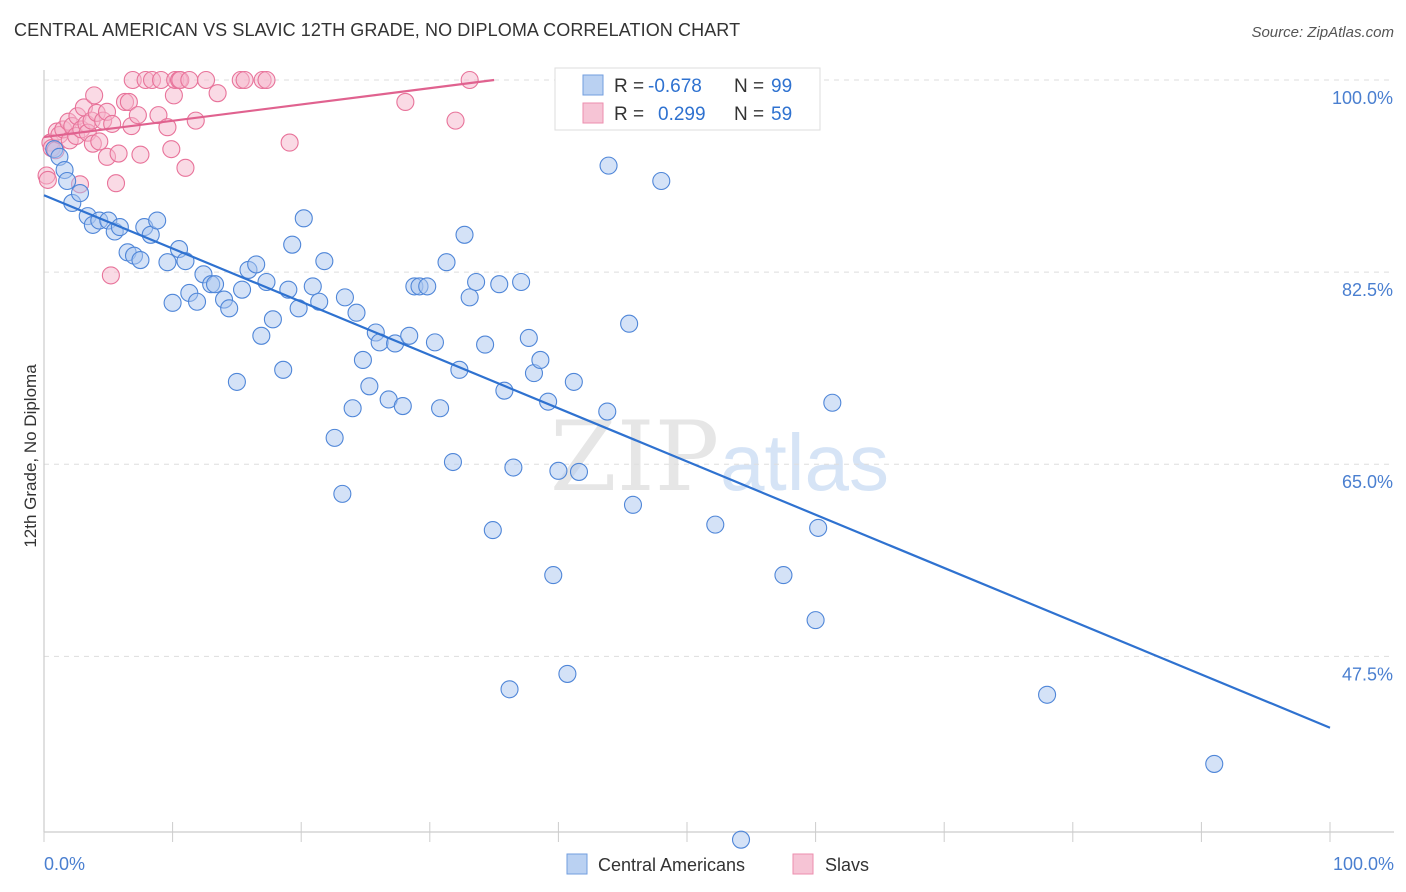  What do you see at coordinates (1367, 482) in the screenshot?
I see `y-tick-label: 65.0%` at bounding box center [1367, 482].